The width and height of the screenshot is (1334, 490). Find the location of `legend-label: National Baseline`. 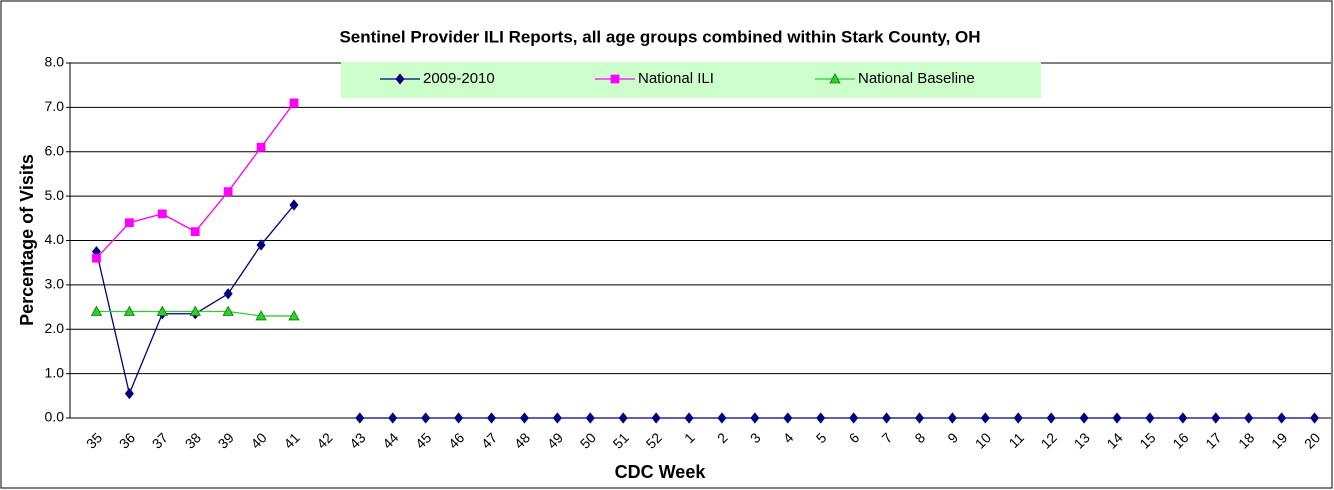

legend-label: National Baseline is located at coordinates (916, 78).